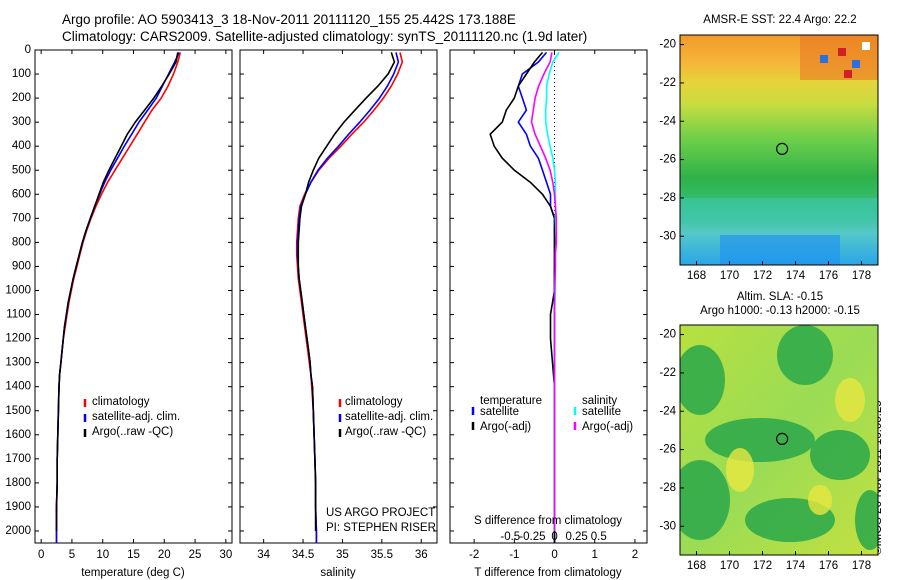 Image resolution: width=900 pixels, height=580 pixels. Describe the element at coordinates (18, 411) in the screenshot. I see `depth-tick-label: 1500` at that location.